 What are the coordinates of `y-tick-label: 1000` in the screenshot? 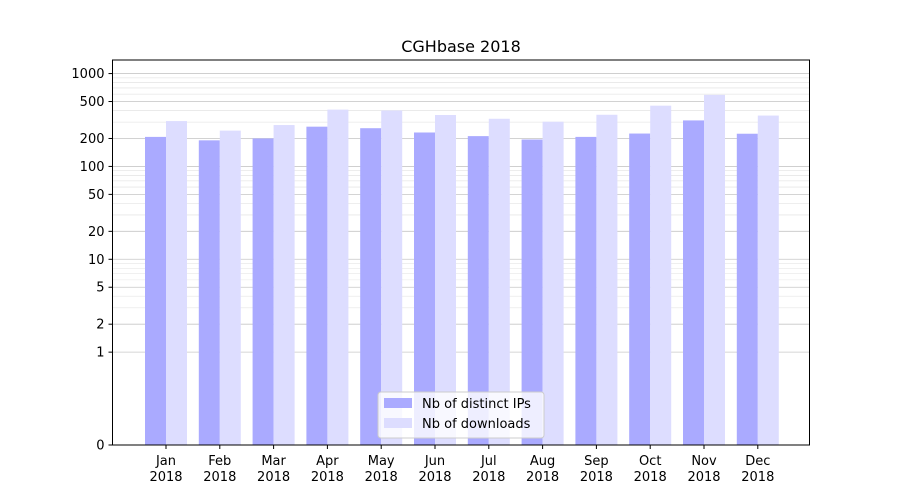 It's located at (87, 74).